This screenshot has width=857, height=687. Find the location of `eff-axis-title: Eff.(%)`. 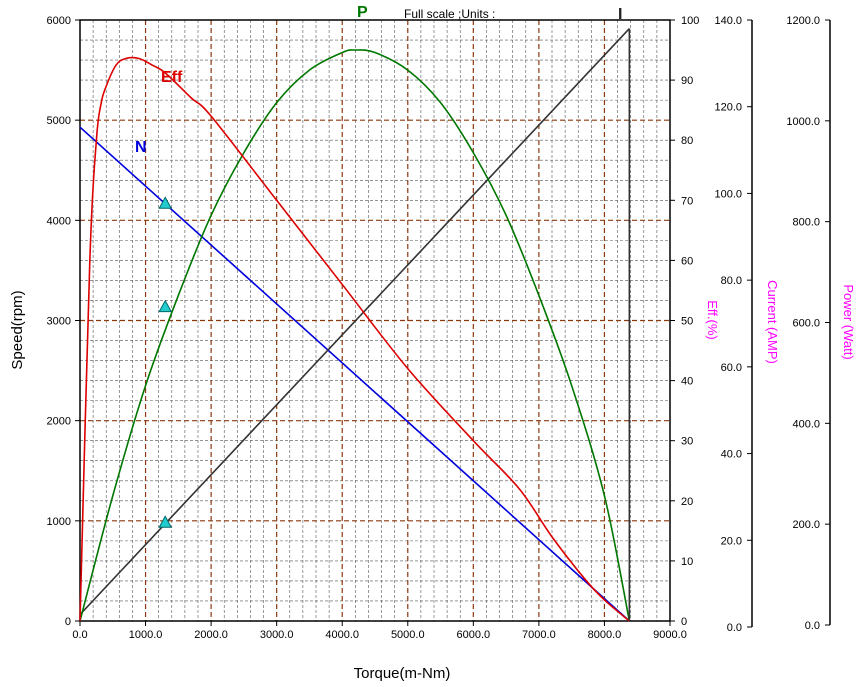

eff-axis-title: Eff.(%) is located at coordinates (712, 320).